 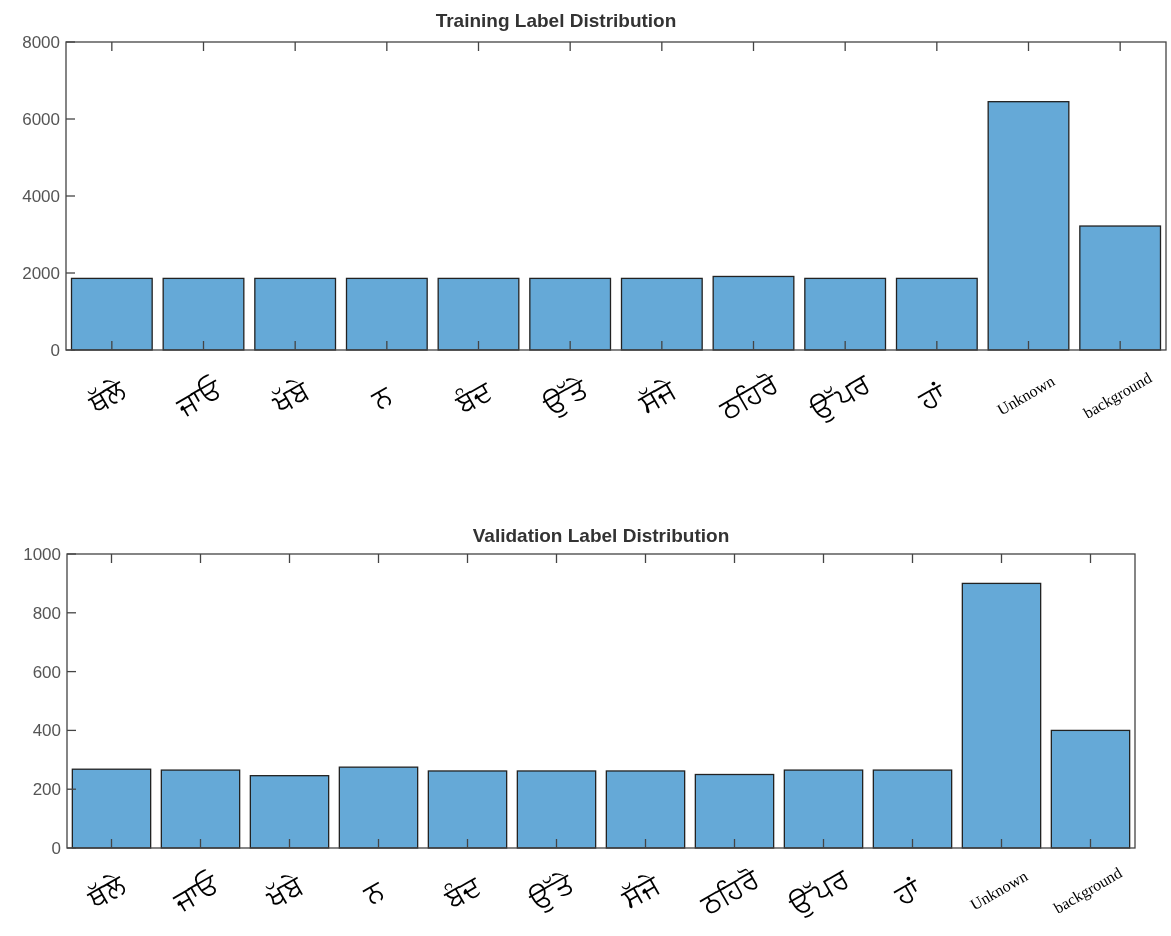 I want to click on y-tick-label: 6000, so click(x=41, y=119).